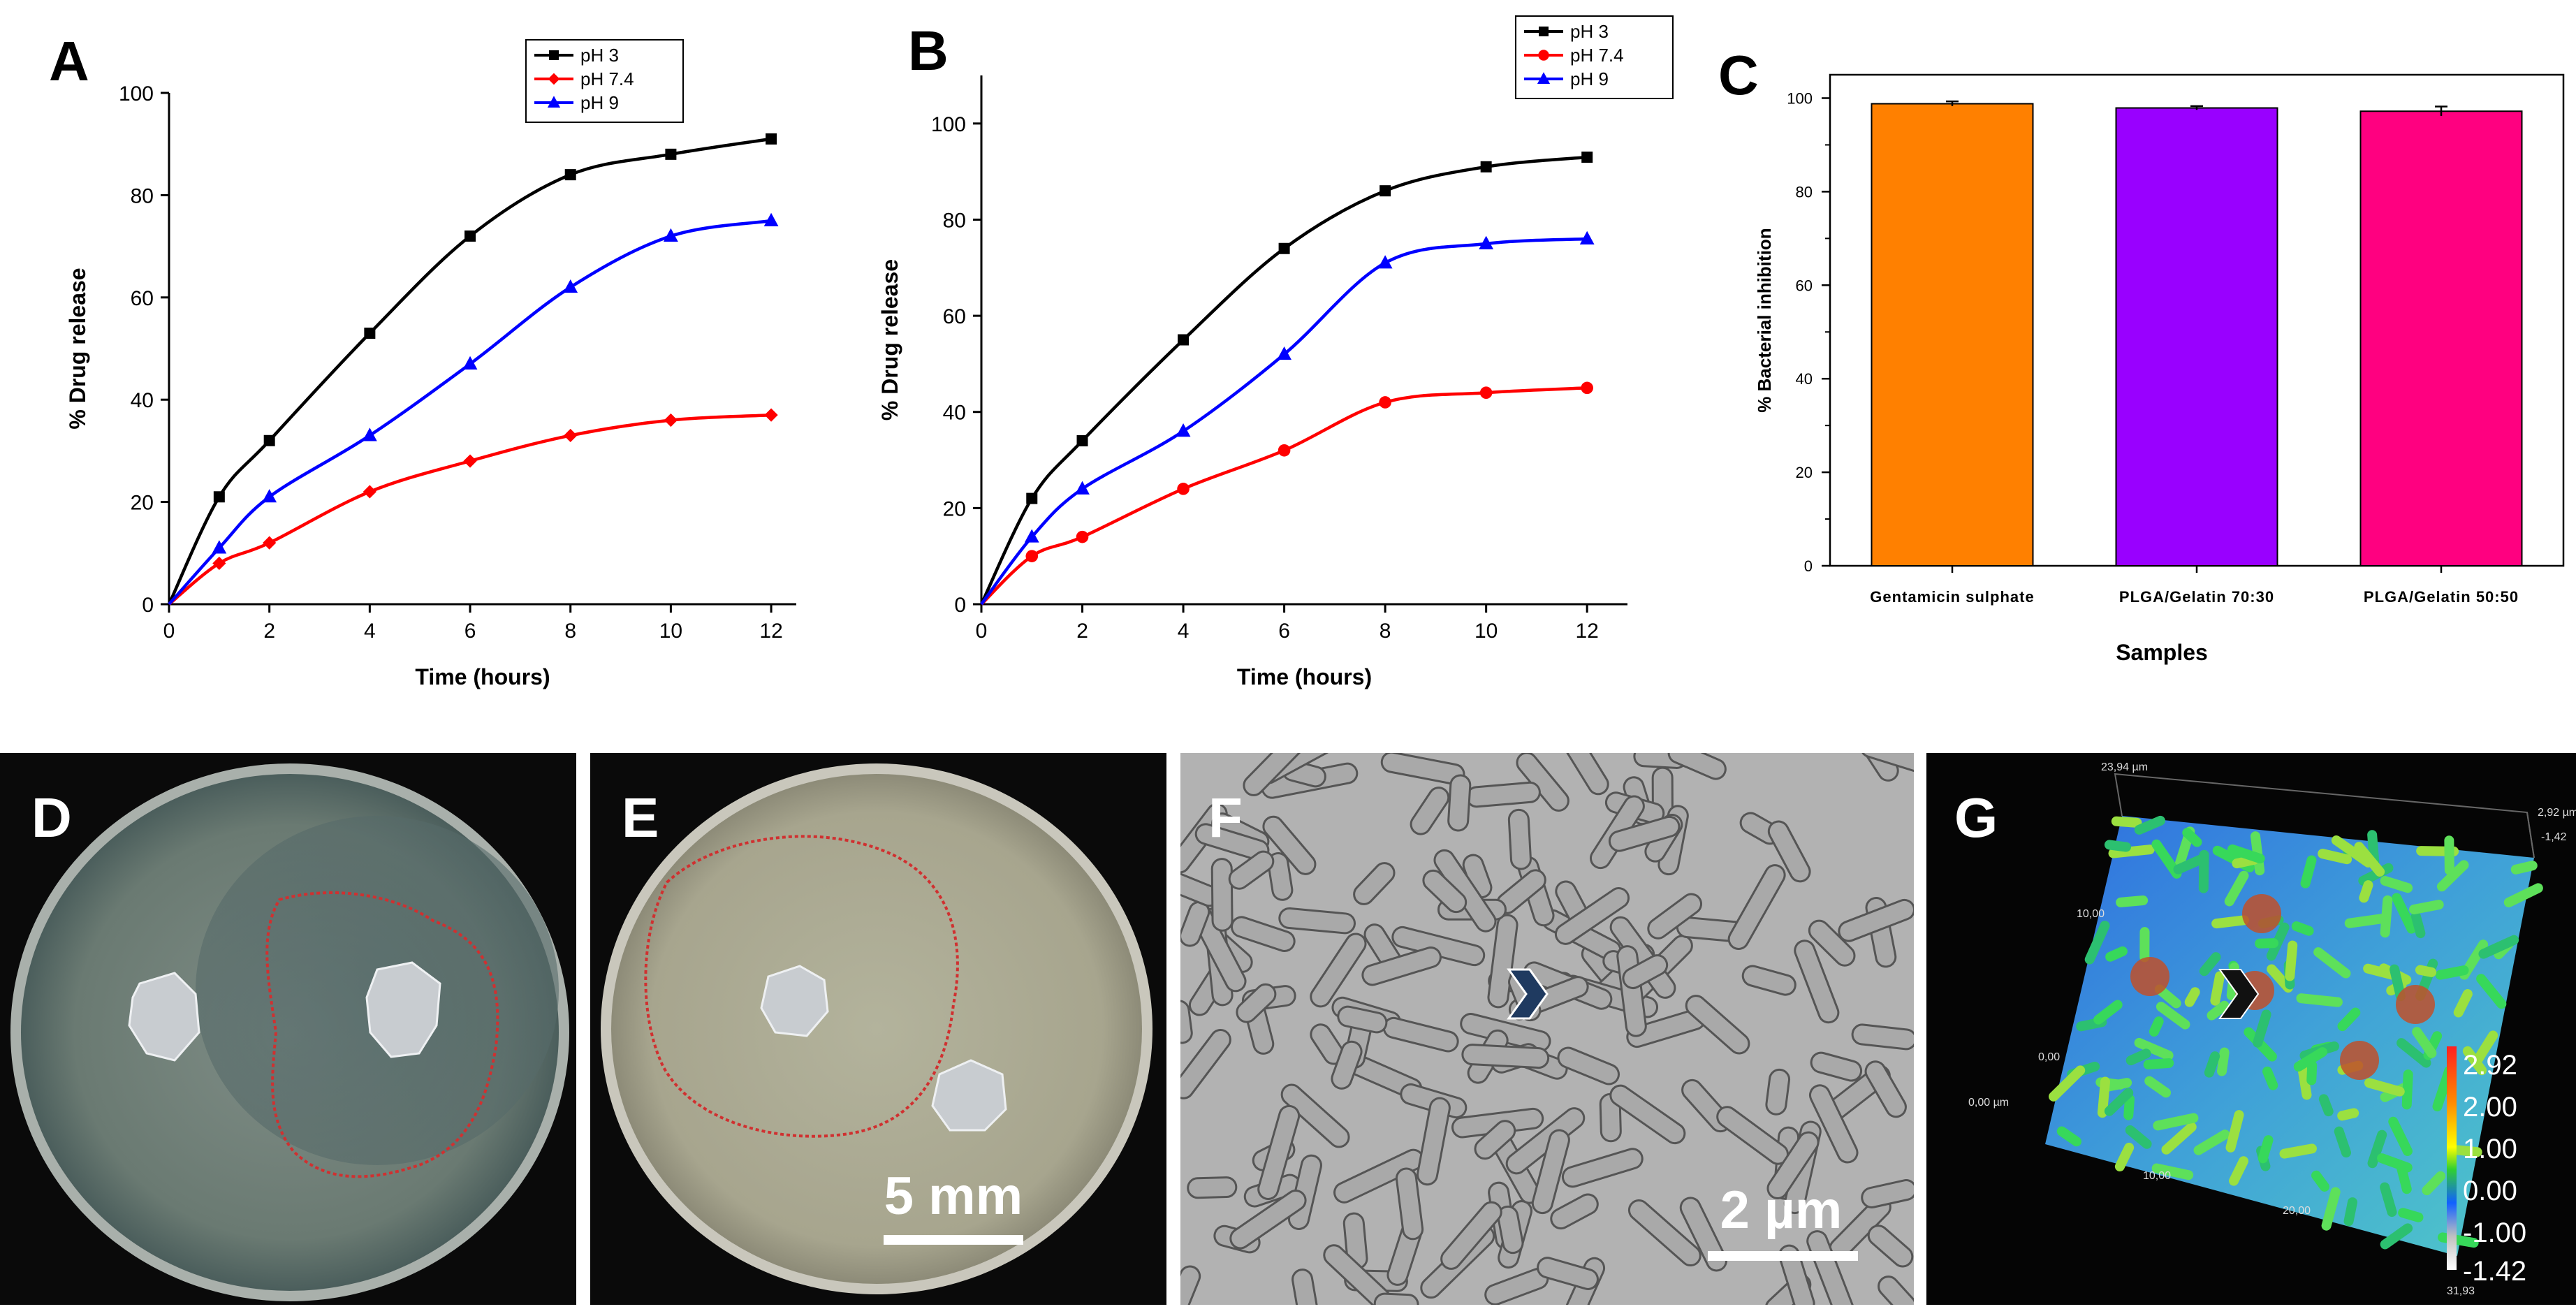  What do you see at coordinates (2461, 1291) in the screenshot?
I see `axis-label: 31,93` at bounding box center [2461, 1291].